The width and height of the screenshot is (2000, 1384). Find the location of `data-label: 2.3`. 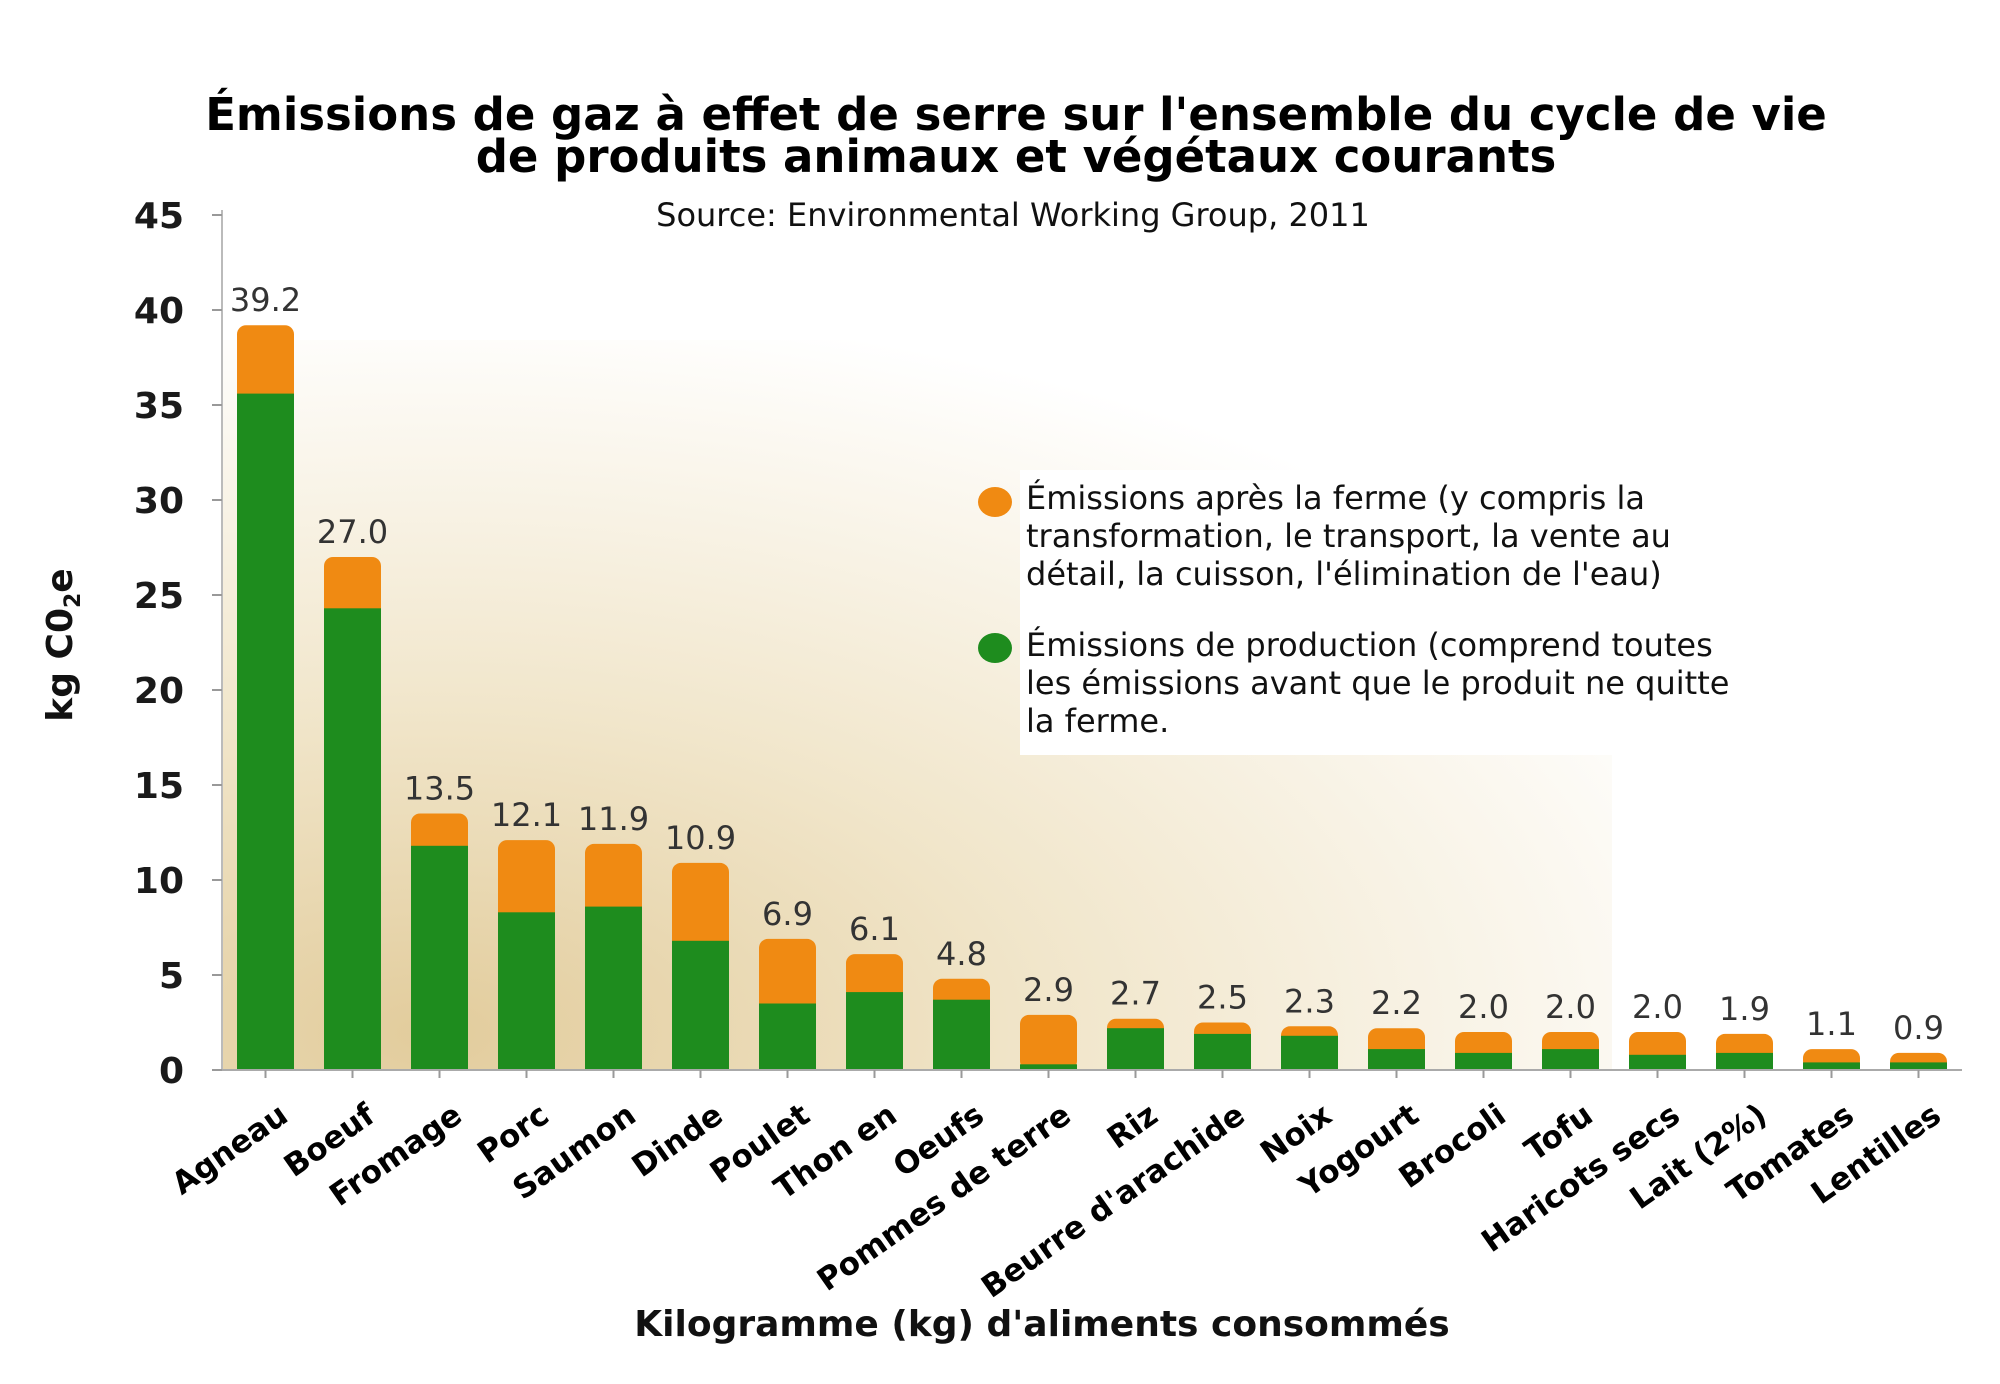

data-label: 2.3 is located at coordinates (1309, 1001).